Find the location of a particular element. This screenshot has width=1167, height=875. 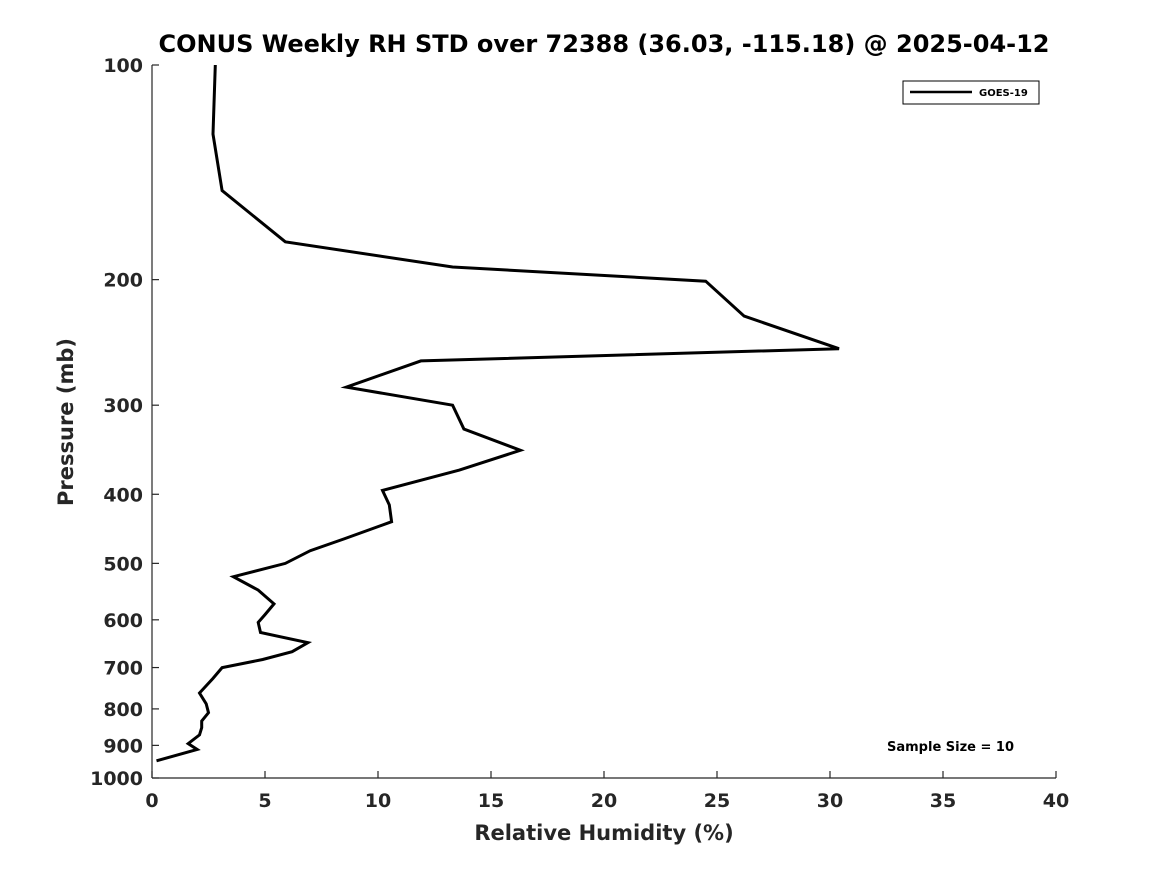

y-tick-label: 300 is located at coordinates (123, 406).